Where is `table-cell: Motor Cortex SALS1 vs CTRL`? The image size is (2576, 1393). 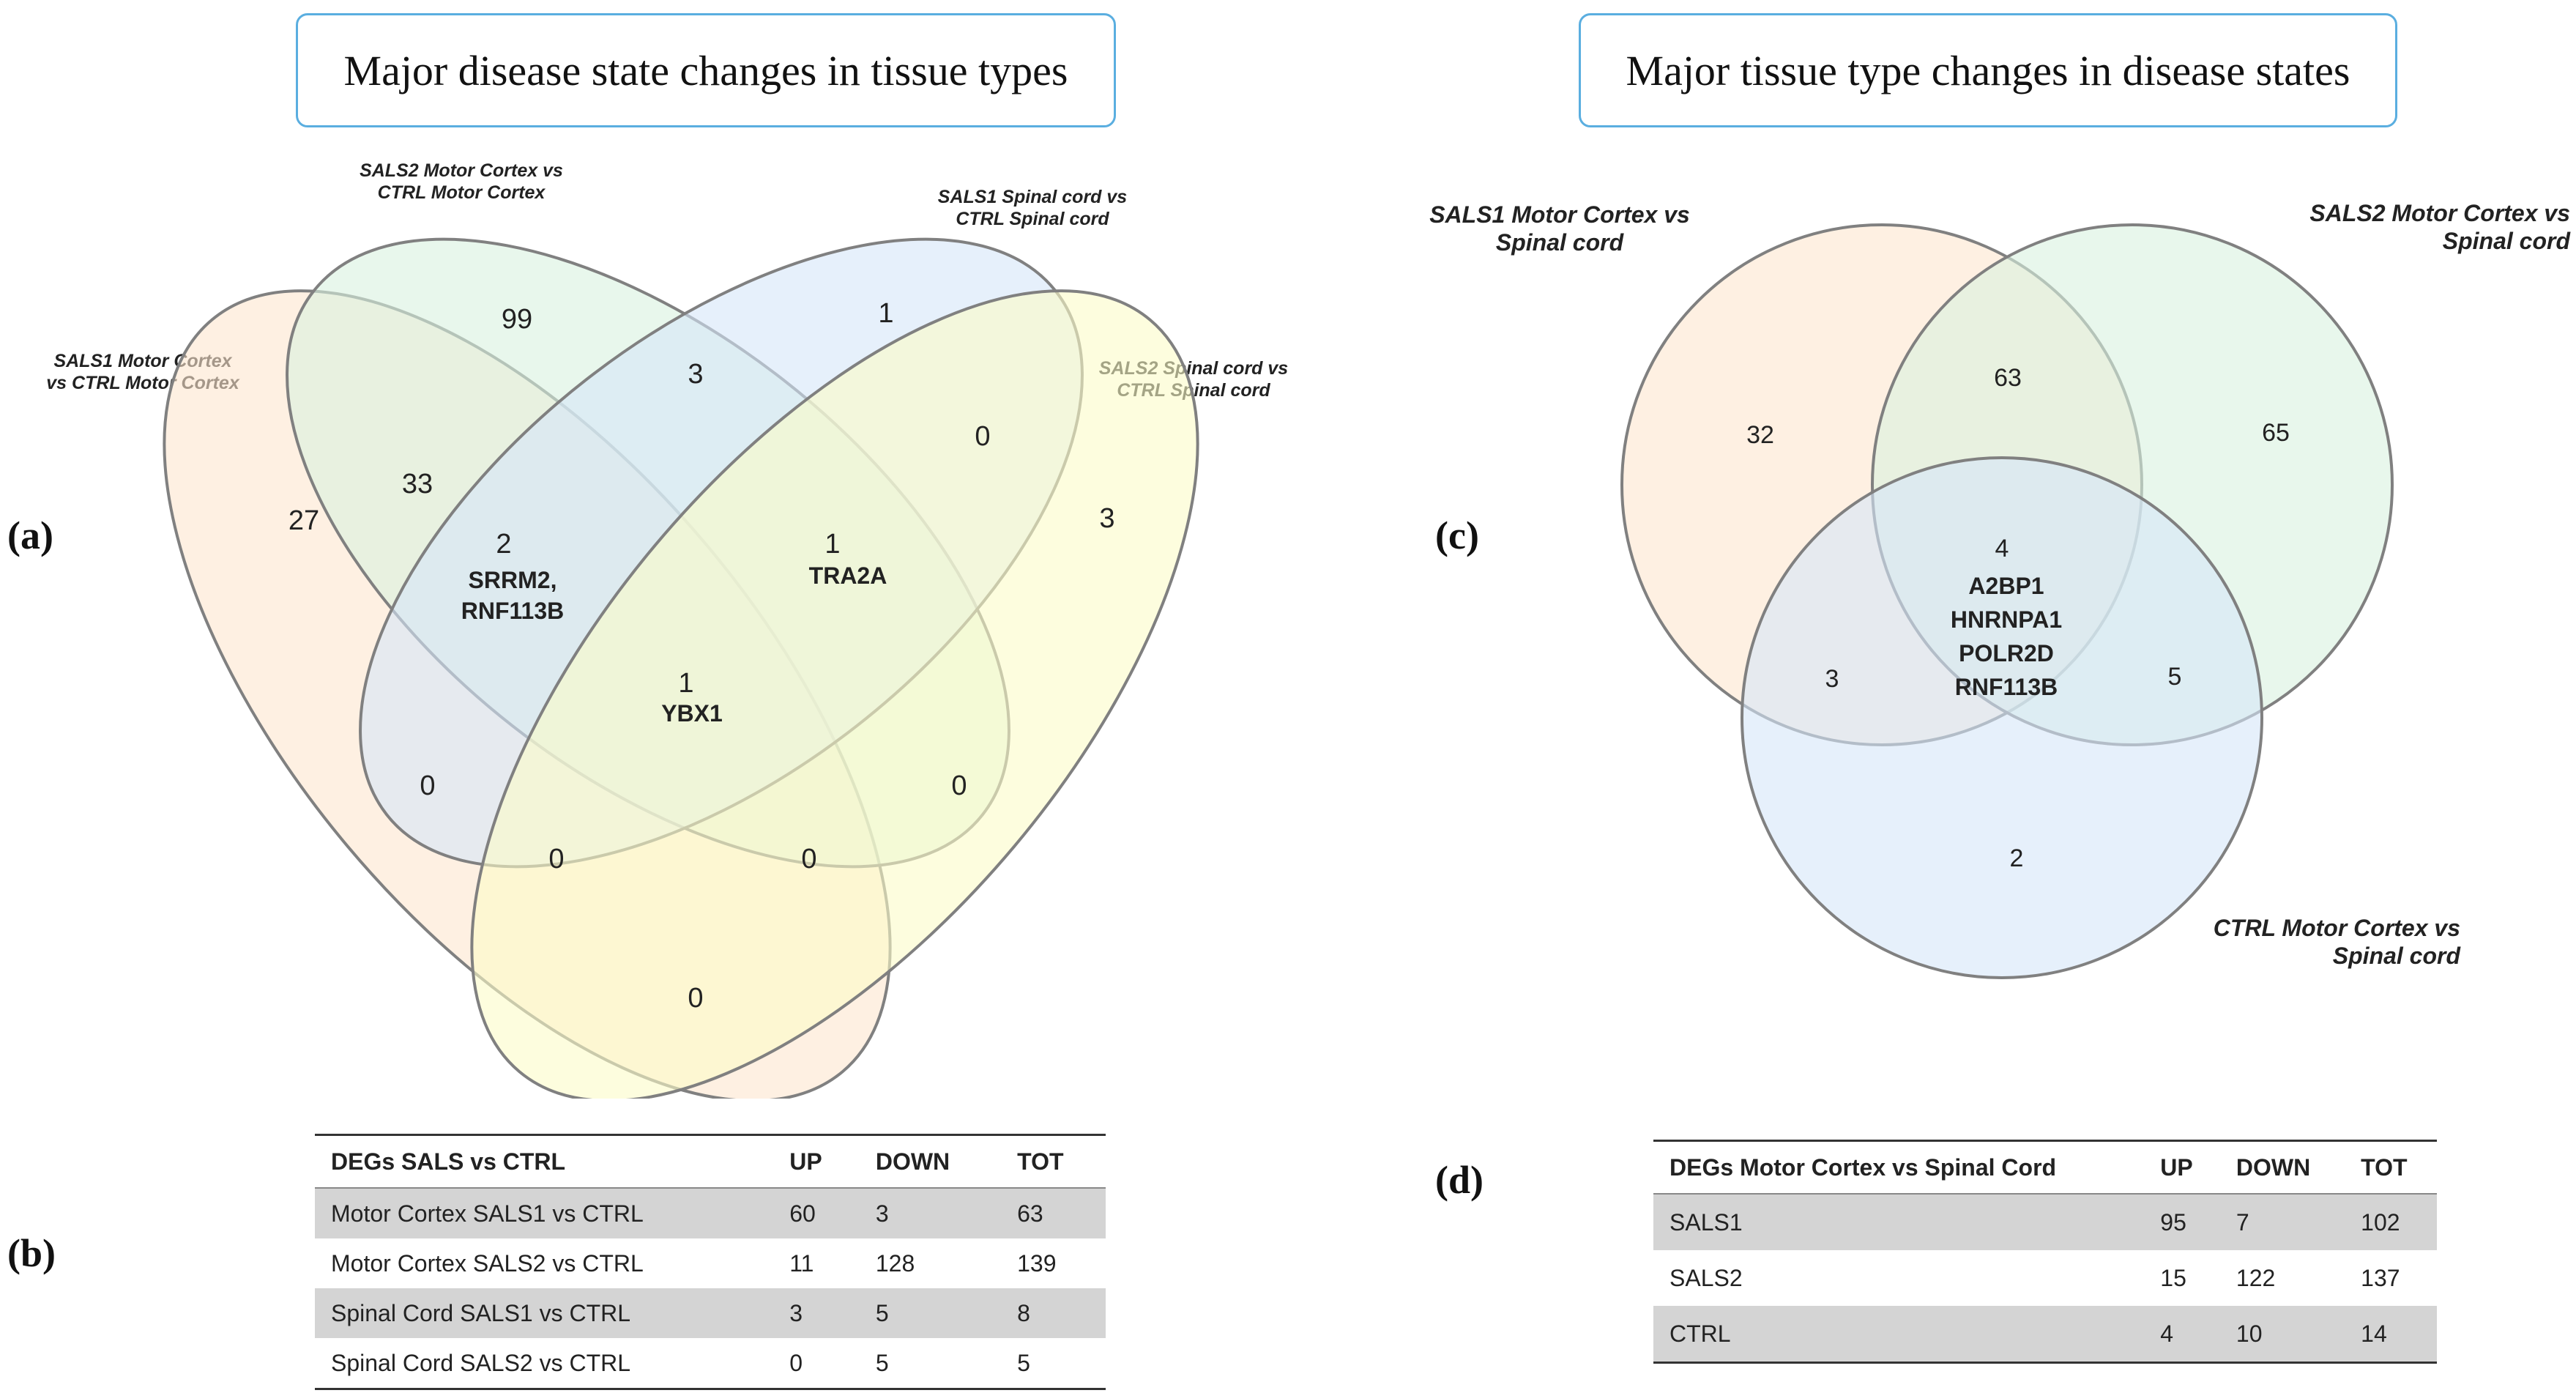
table-cell: Motor Cortex SALS1 vs CTRL is located at coordinates (544, 1213).